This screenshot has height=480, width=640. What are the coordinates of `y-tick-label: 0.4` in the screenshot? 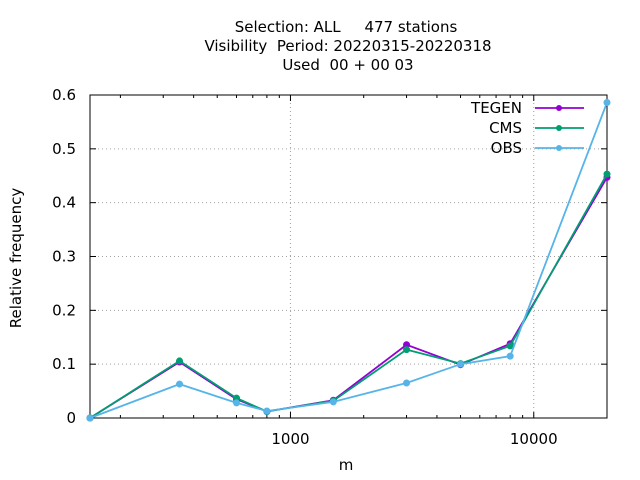 It's located at (64, 203).